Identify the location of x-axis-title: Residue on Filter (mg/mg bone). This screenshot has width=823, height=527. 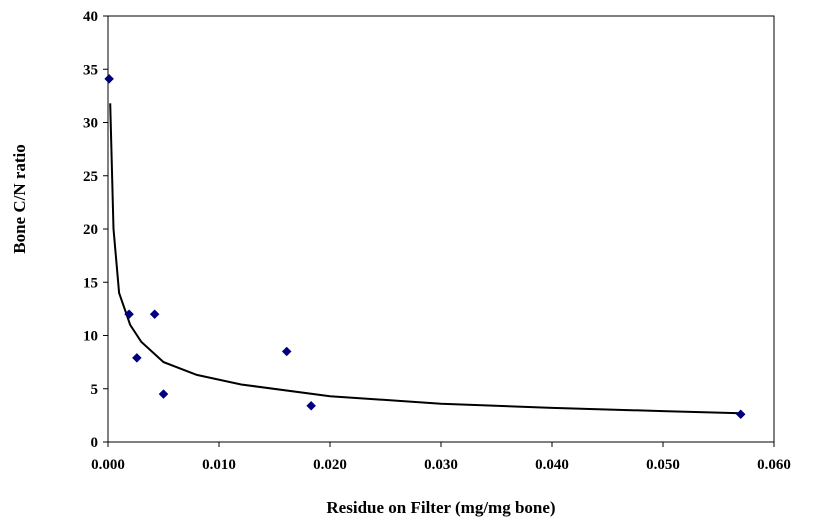
(440, 507).